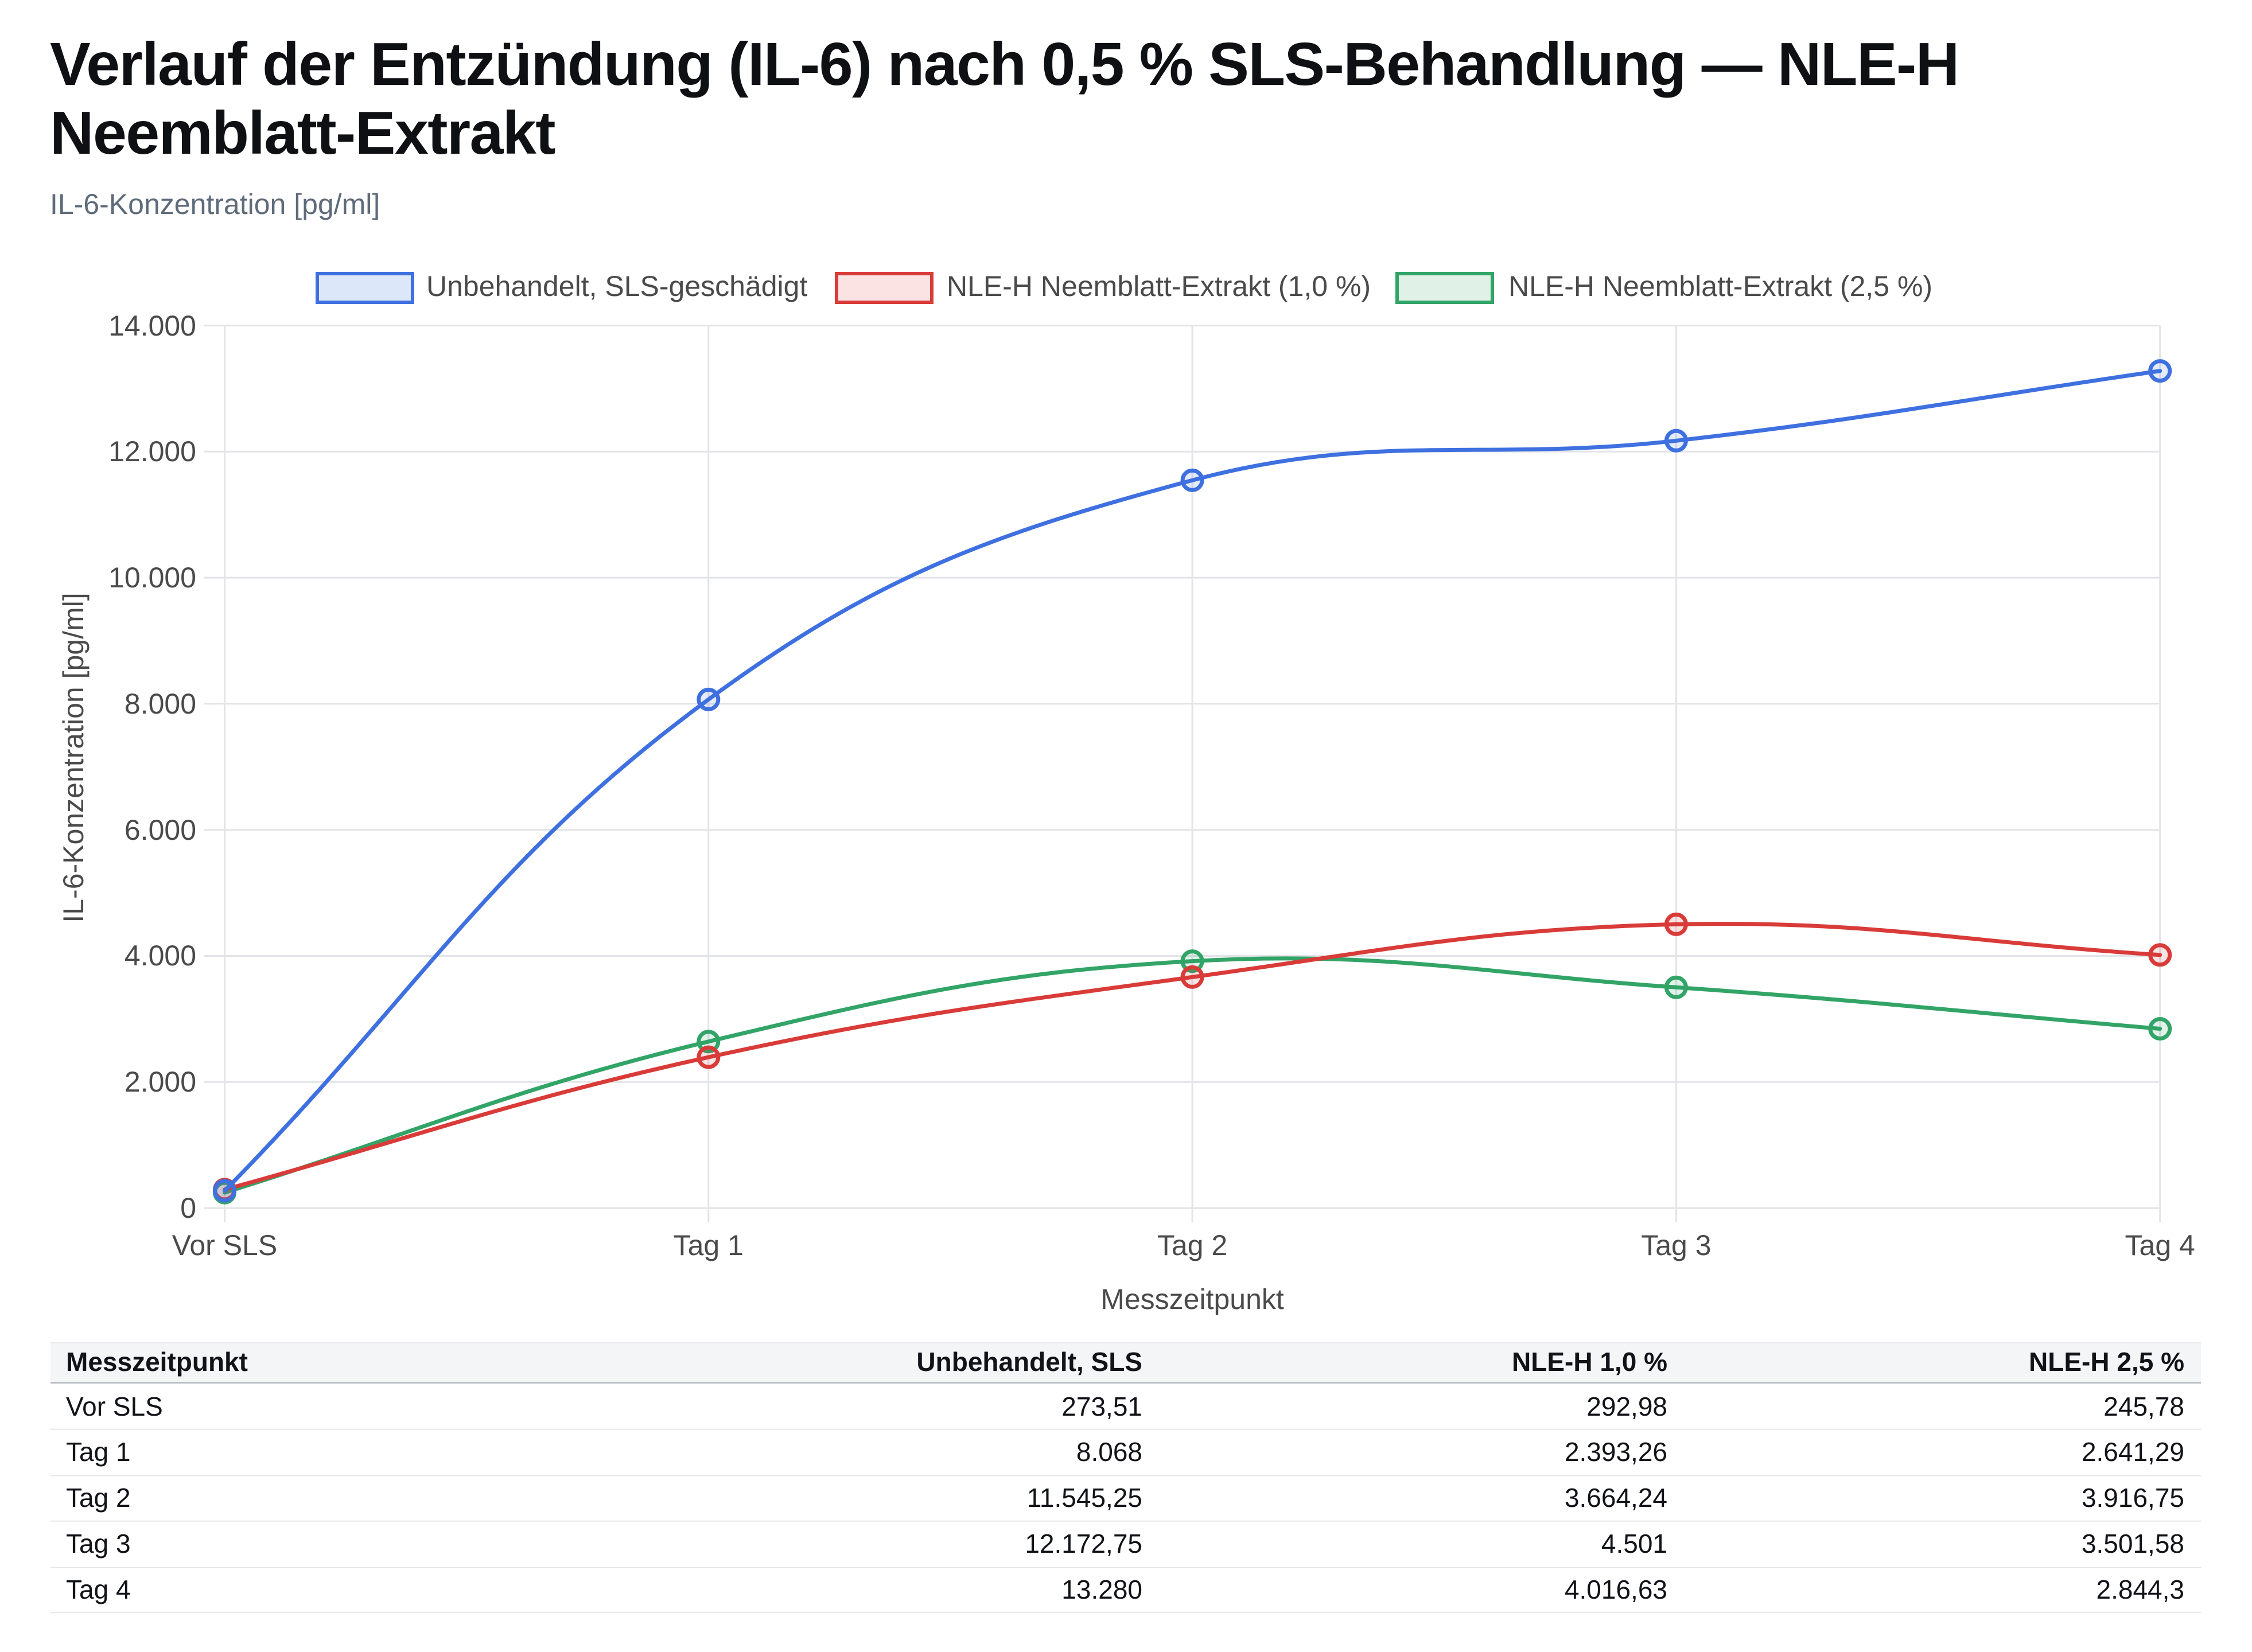 The height and width of the screenshot is (1652, 2252). Describe the element at coordinates (1159, 286) in the screenshot. I see `svg-text:NLE-H Neemblatt-Extrakt (1,0 %: NLE-H Neemblatt-Extrakt (1,0 %)` at that location.